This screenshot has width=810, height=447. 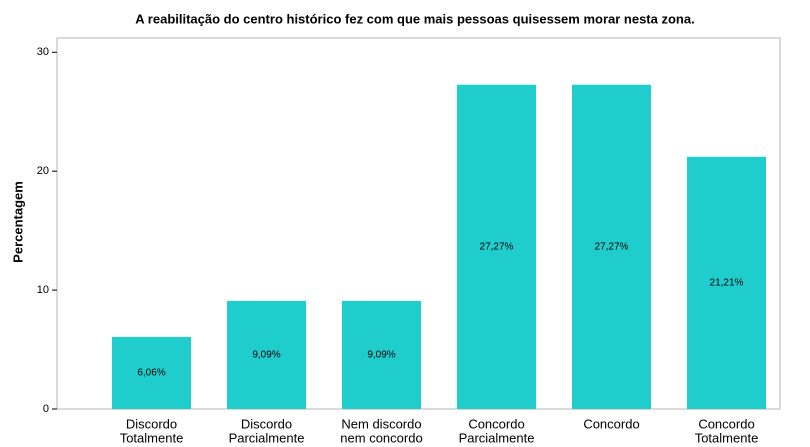 I want to click on y-tick-label: 30, so click(x=43, y=52).